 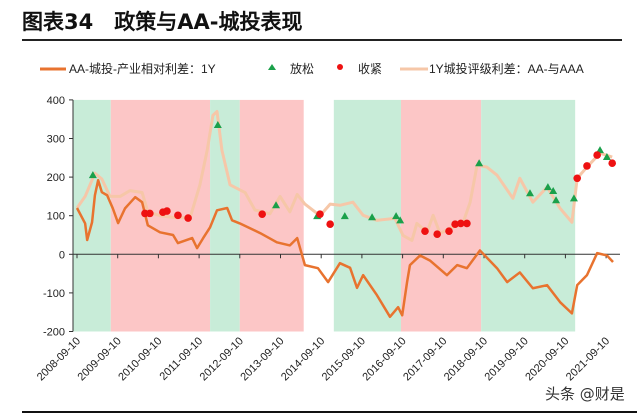 I want to click on legend-easing-label: 放松, so click(x=302, y=68).